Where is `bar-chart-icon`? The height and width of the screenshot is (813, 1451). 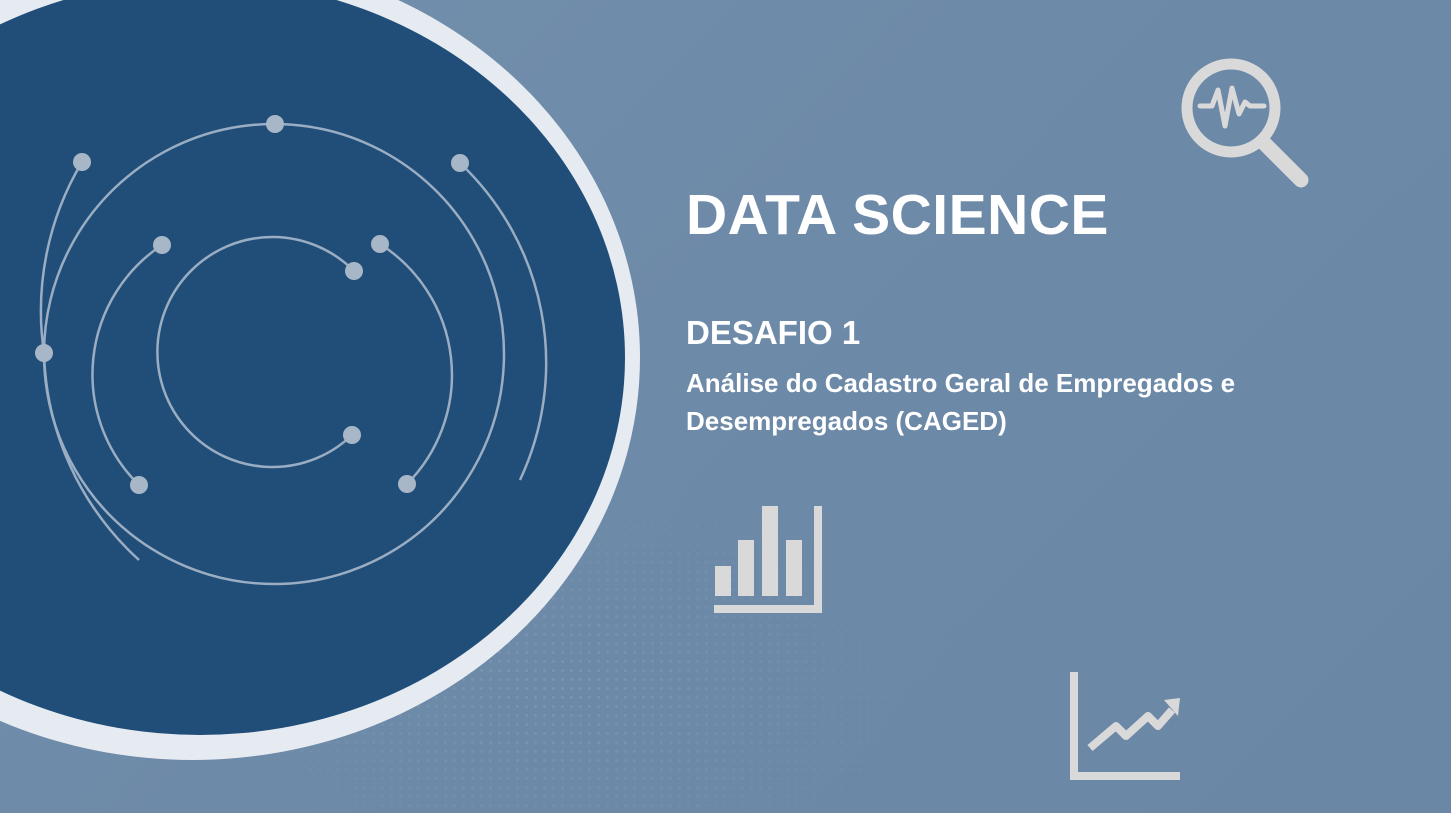 bar-chart-icon is located at coordinates (768, 559).